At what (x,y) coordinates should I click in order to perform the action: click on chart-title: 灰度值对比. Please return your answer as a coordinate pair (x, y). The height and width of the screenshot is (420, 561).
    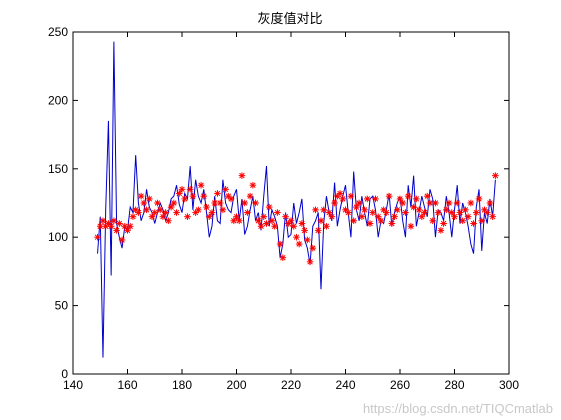
    Looking at the image, I should click on (289, 19).